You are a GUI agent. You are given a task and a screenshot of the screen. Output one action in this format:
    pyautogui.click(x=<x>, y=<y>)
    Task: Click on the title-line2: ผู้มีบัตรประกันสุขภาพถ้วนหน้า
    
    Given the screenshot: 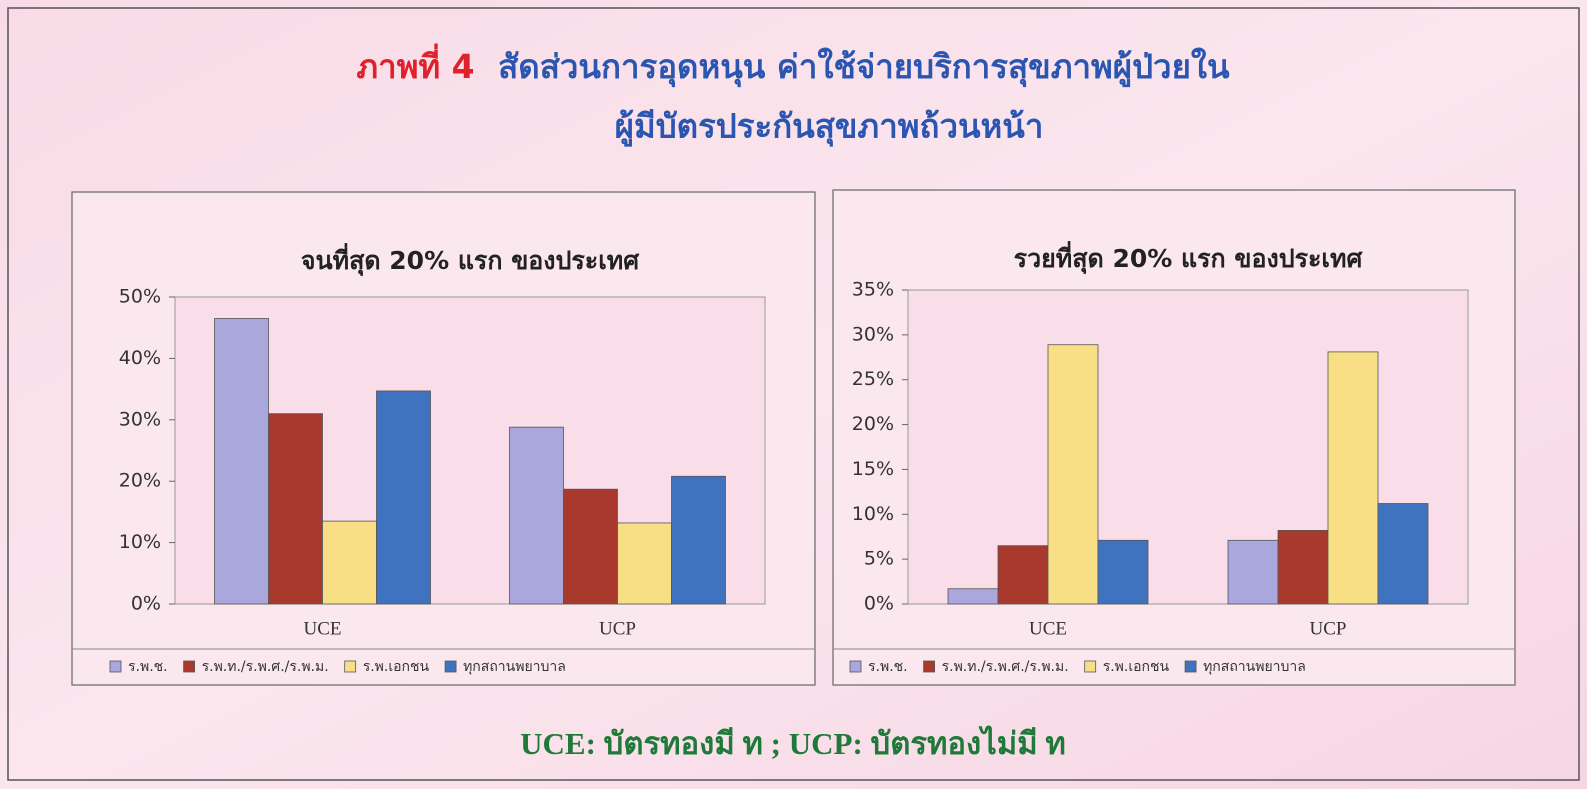 What is the action you would take?
    pyautogui.click(x=829, y=127)
    